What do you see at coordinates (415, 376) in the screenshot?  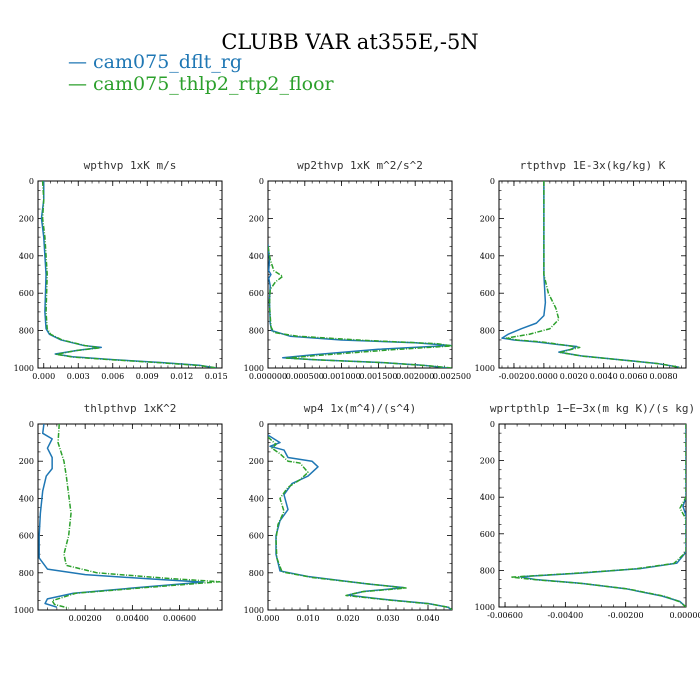 I see `x-tick-label: 0.002000` at bounding box center [415, 376].